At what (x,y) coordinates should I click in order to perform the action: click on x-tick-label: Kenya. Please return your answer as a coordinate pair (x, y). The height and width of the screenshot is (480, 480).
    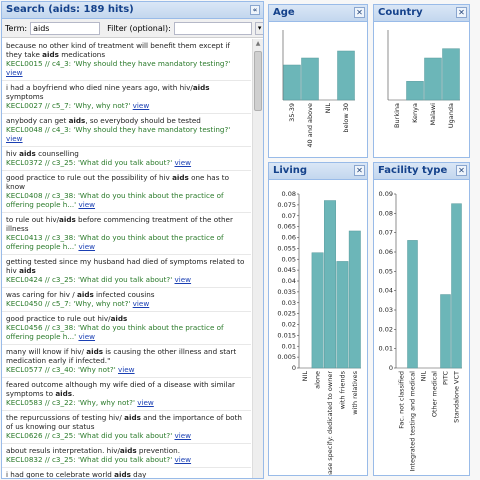
    Looking at the image, I should click on (415, 113).